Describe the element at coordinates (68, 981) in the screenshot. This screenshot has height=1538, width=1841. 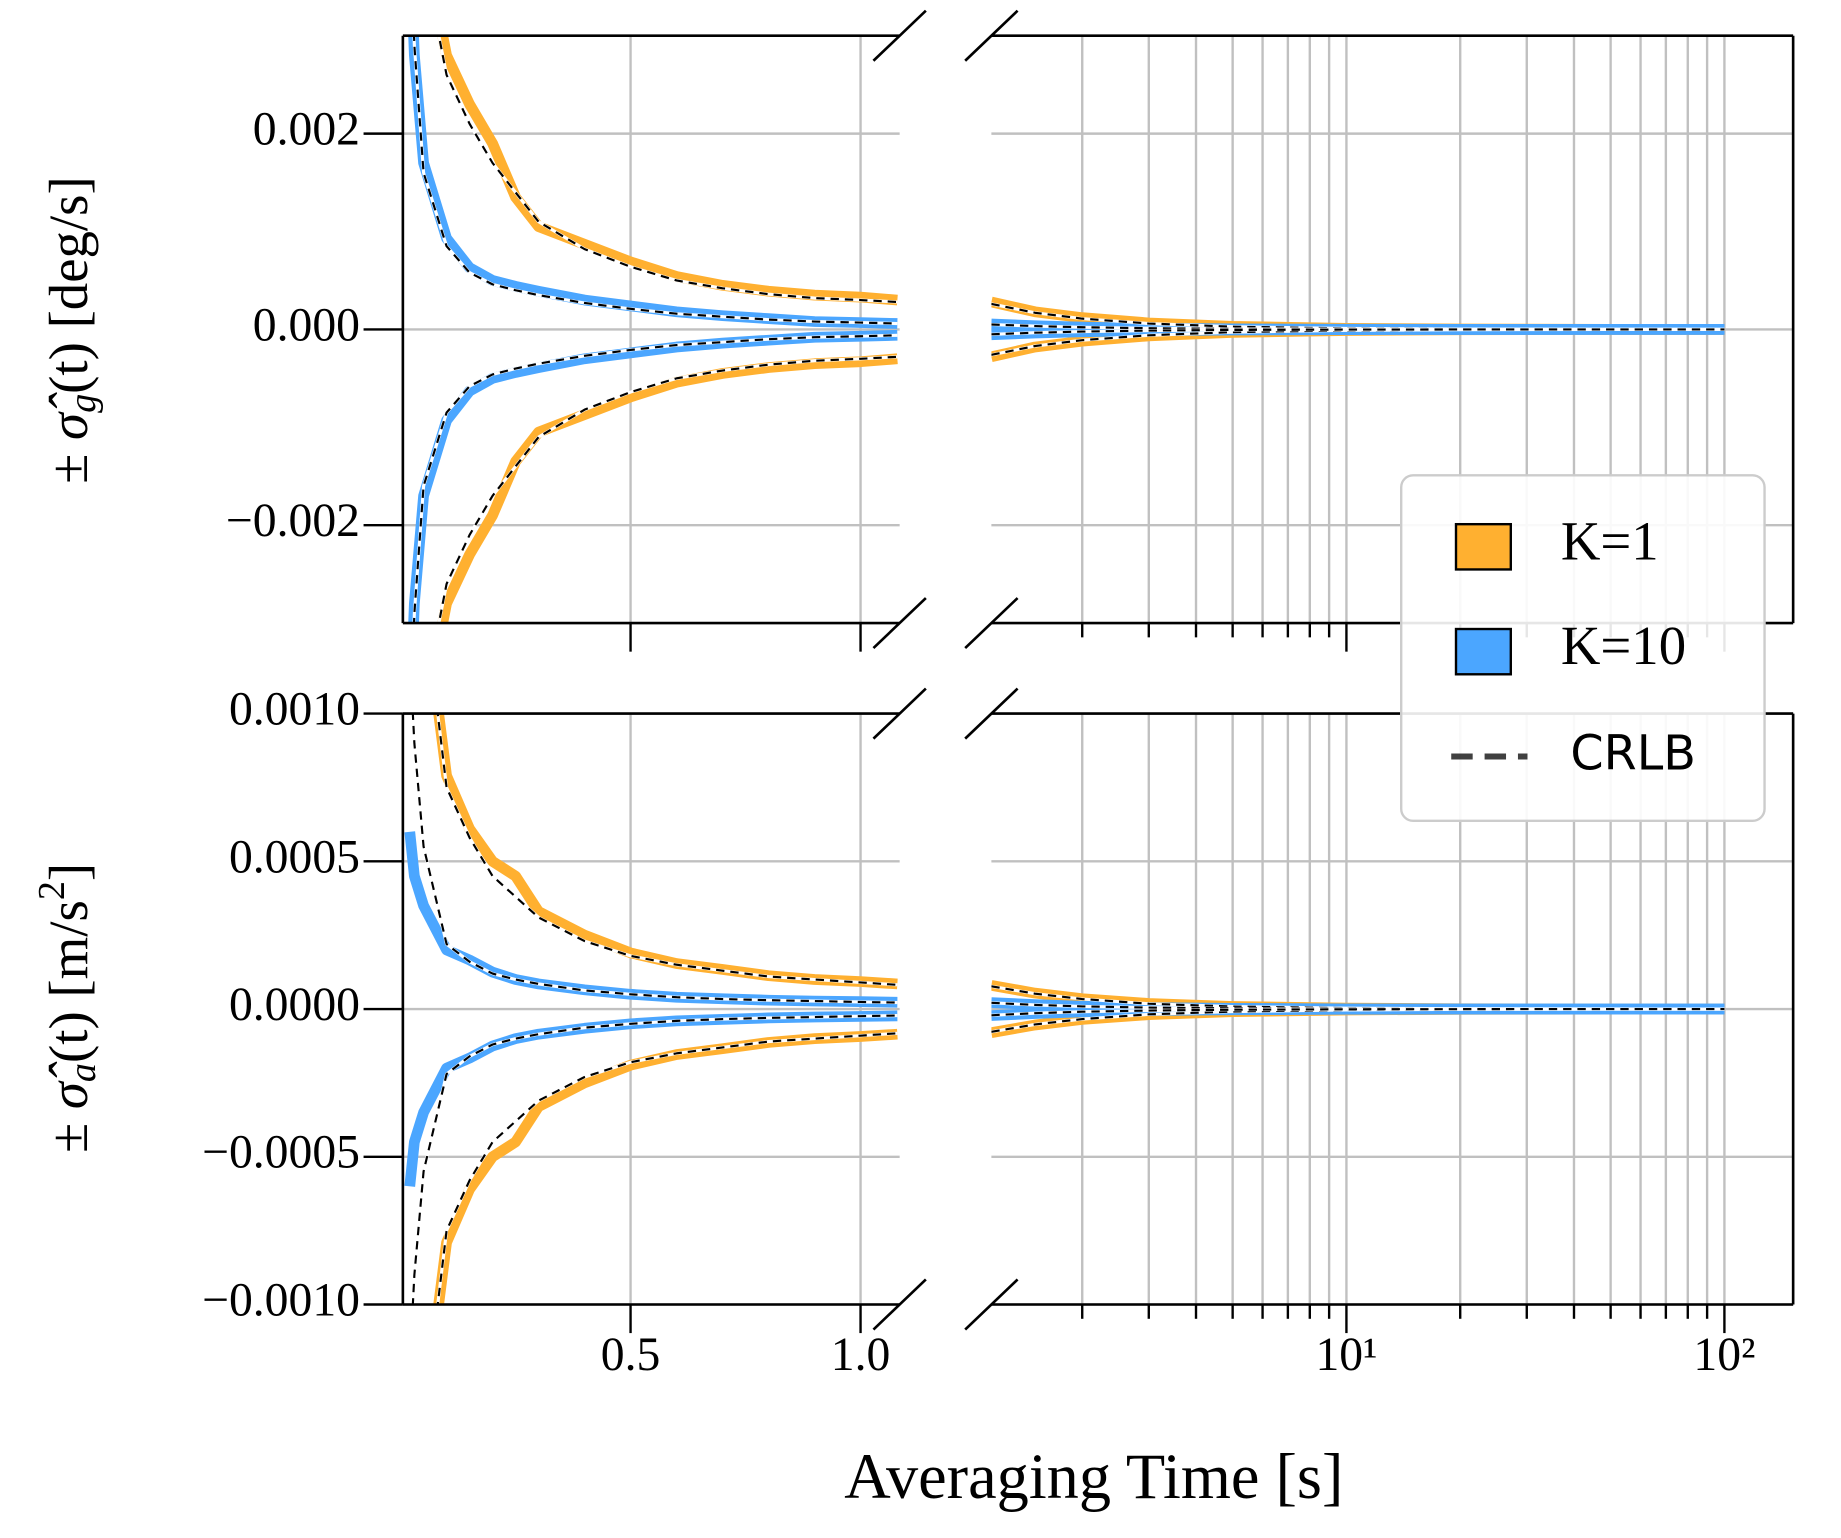
I see `y-label-part: (t) [m/s` at that location.